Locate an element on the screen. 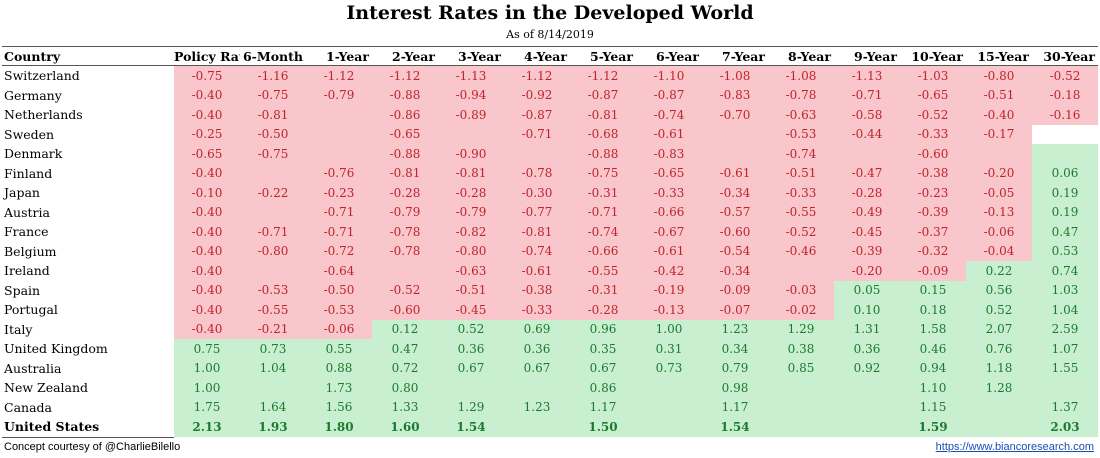 Image resolution: width=1100 pixels, height=458 pixels. rate-cell: -0.20 is located at coordinates (867, 271).